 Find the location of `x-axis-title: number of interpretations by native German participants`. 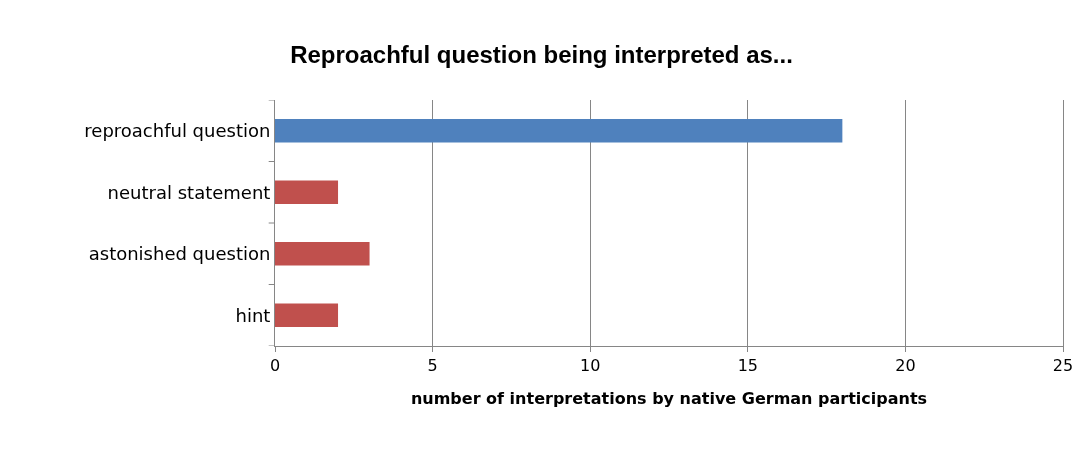

x-axis-title: number of interpretations by native German participants is located at coordinates (669, 398).